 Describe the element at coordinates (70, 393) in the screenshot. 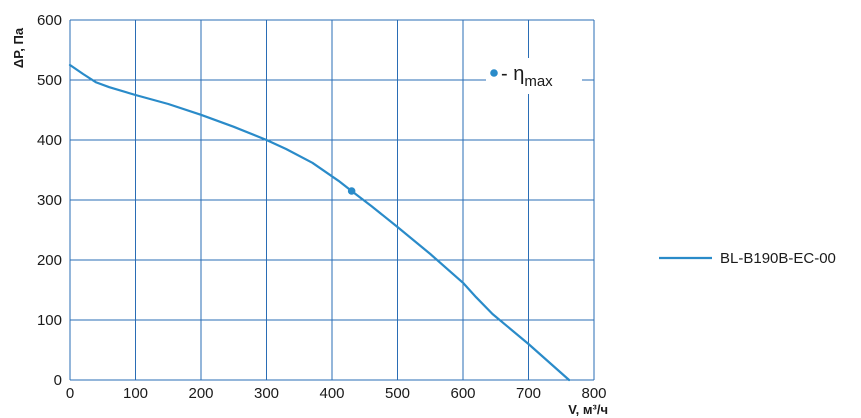

I see `x-tick-label: 0` at that location.